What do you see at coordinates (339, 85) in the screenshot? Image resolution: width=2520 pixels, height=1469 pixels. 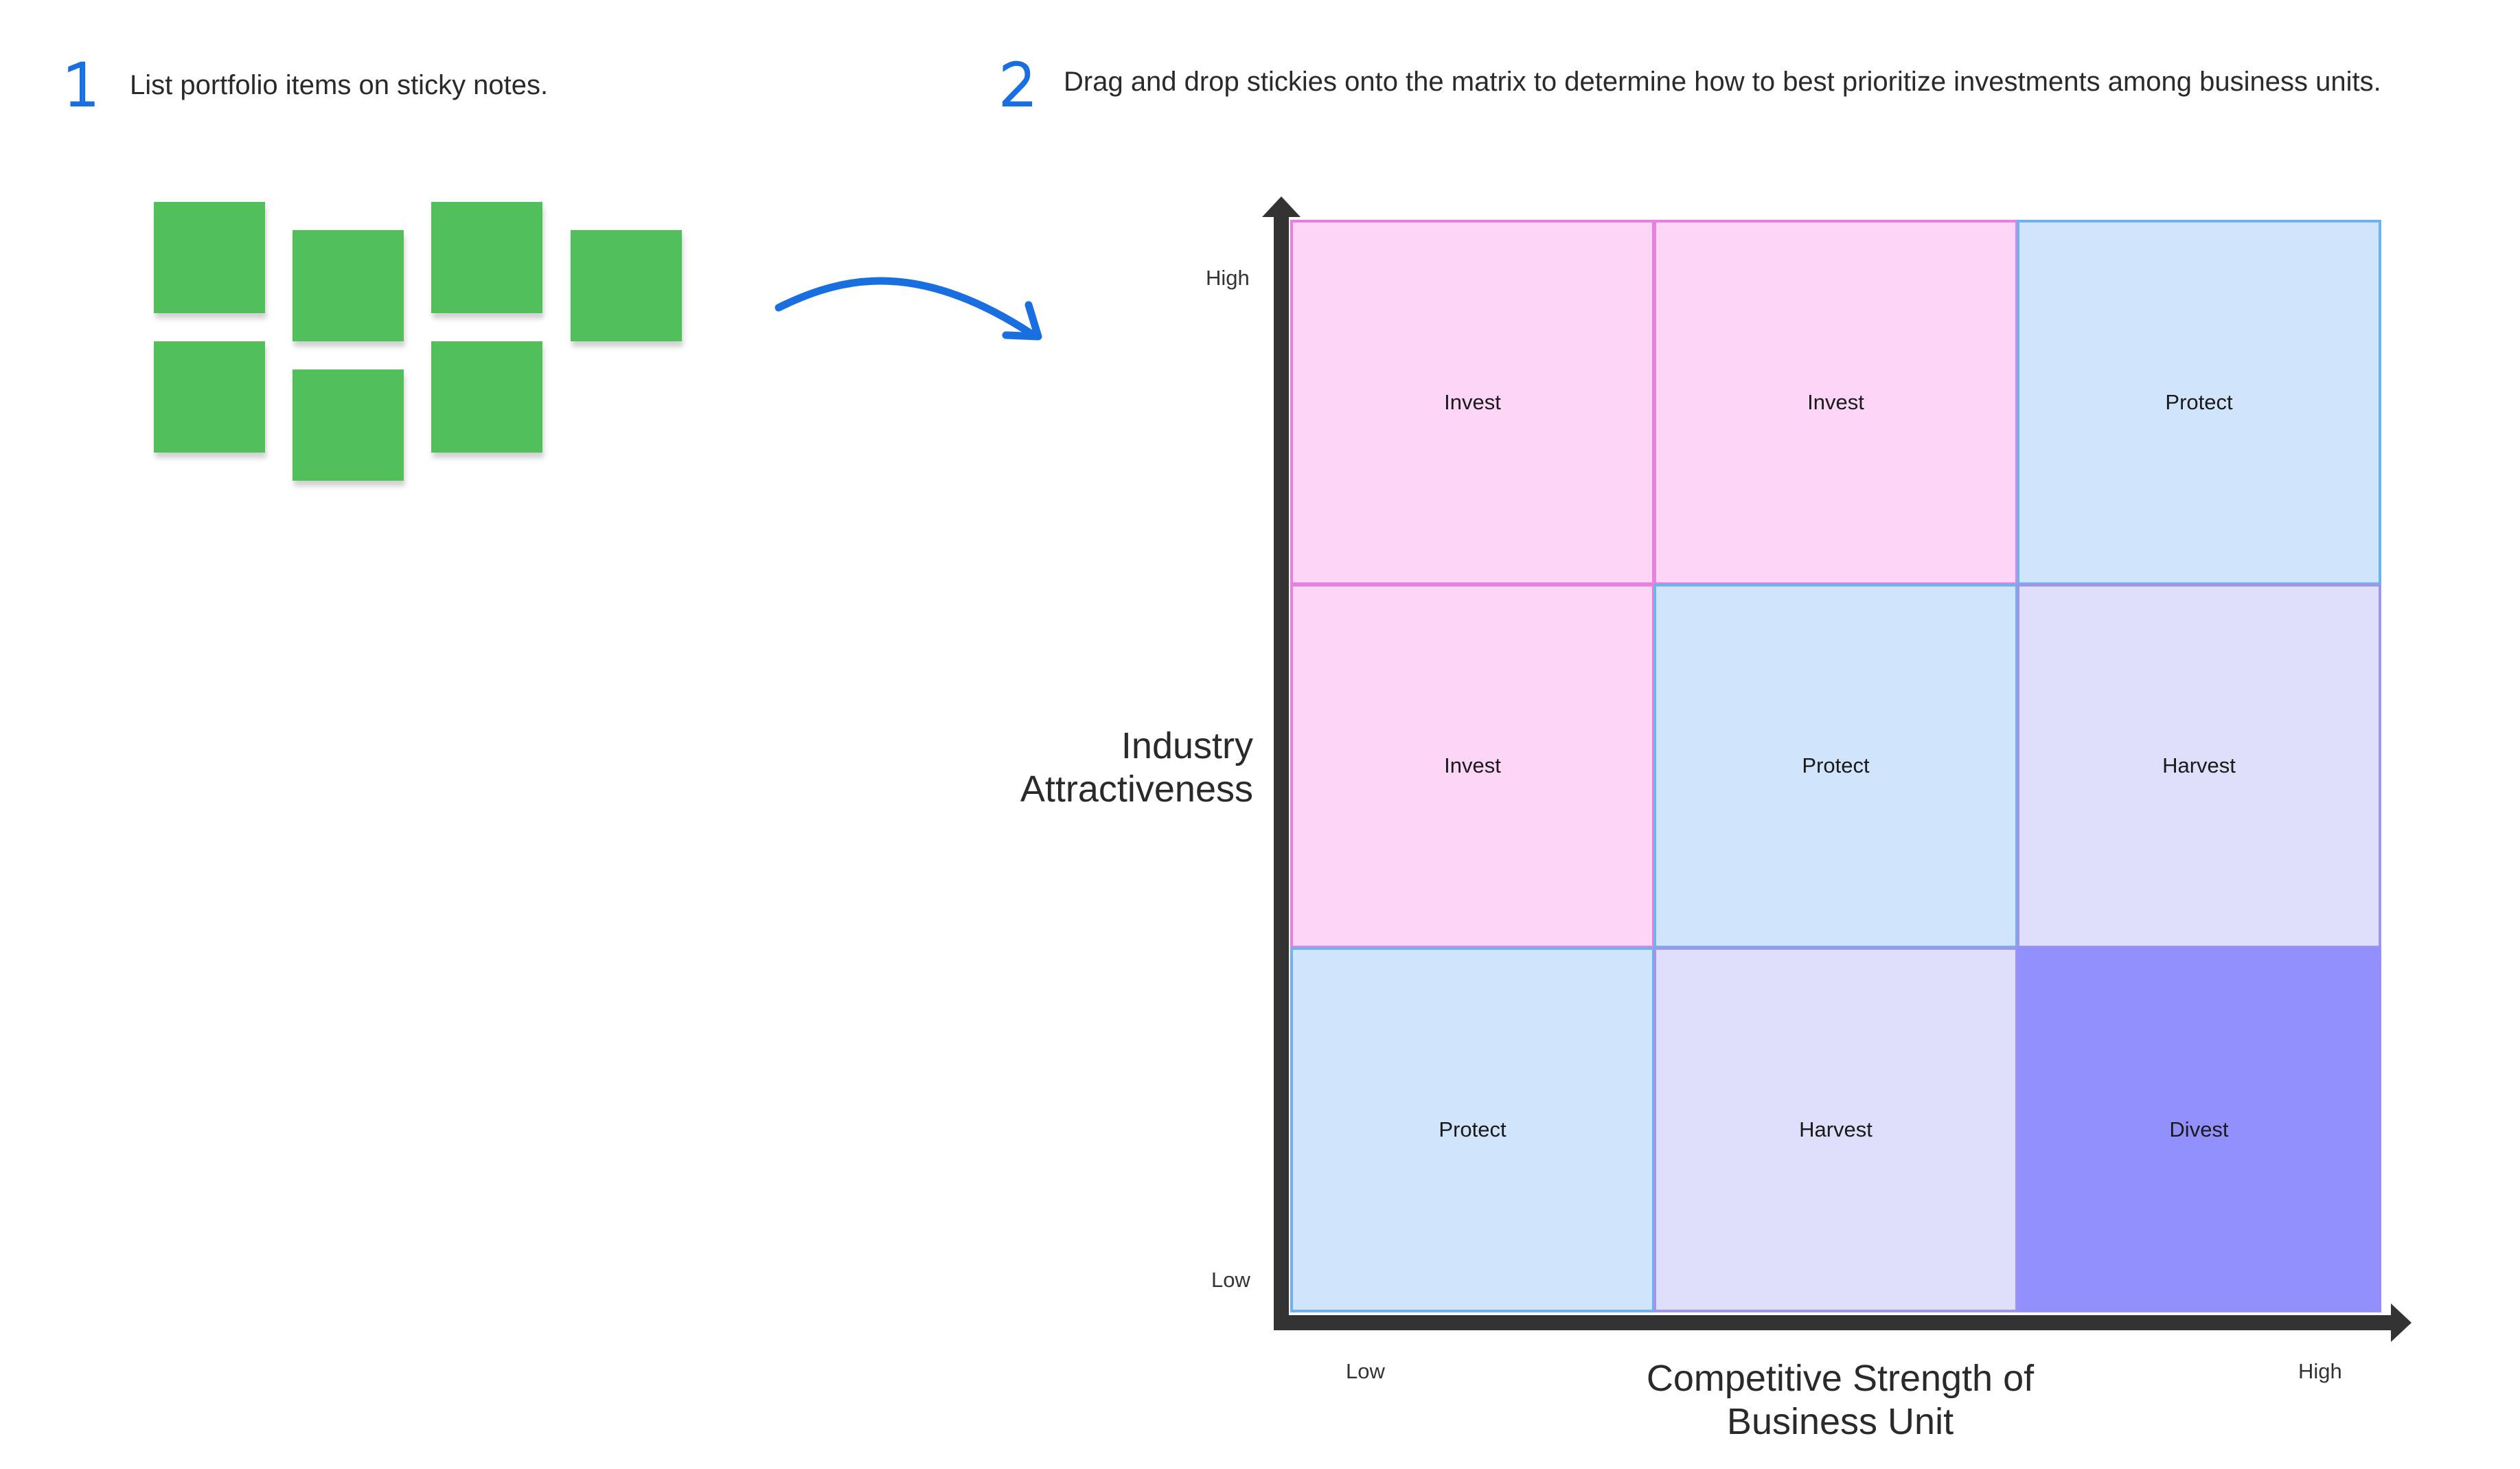 I see `step-1-text: List portfolio items on sticky notes.` at bounding box center [339, 85].